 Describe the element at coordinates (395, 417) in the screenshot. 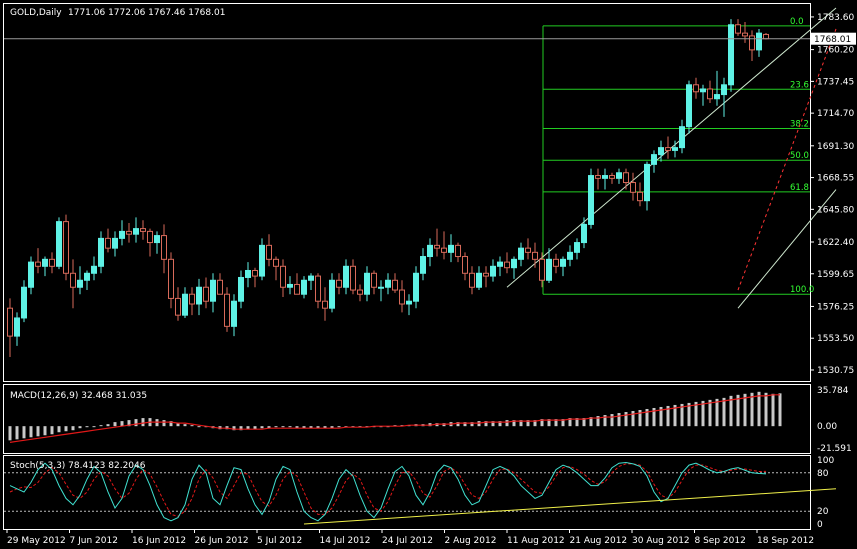

I see `macd-series` at that location.